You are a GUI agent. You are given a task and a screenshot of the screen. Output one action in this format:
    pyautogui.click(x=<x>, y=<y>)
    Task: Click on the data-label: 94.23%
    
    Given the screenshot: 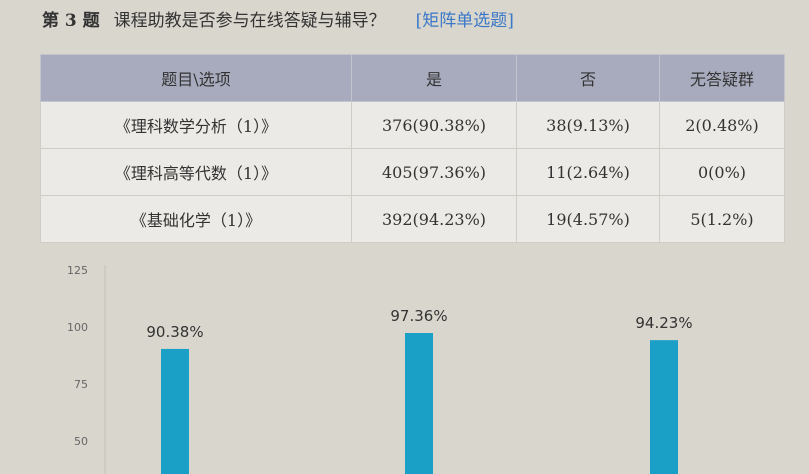 What is the action you would take?
    pyautogui.click(x=663, y=323)
    